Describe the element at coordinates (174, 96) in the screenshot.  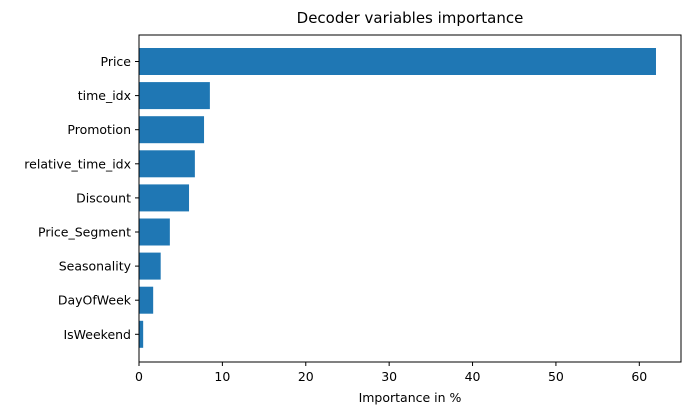
I see `bar-time-idx` at that location.